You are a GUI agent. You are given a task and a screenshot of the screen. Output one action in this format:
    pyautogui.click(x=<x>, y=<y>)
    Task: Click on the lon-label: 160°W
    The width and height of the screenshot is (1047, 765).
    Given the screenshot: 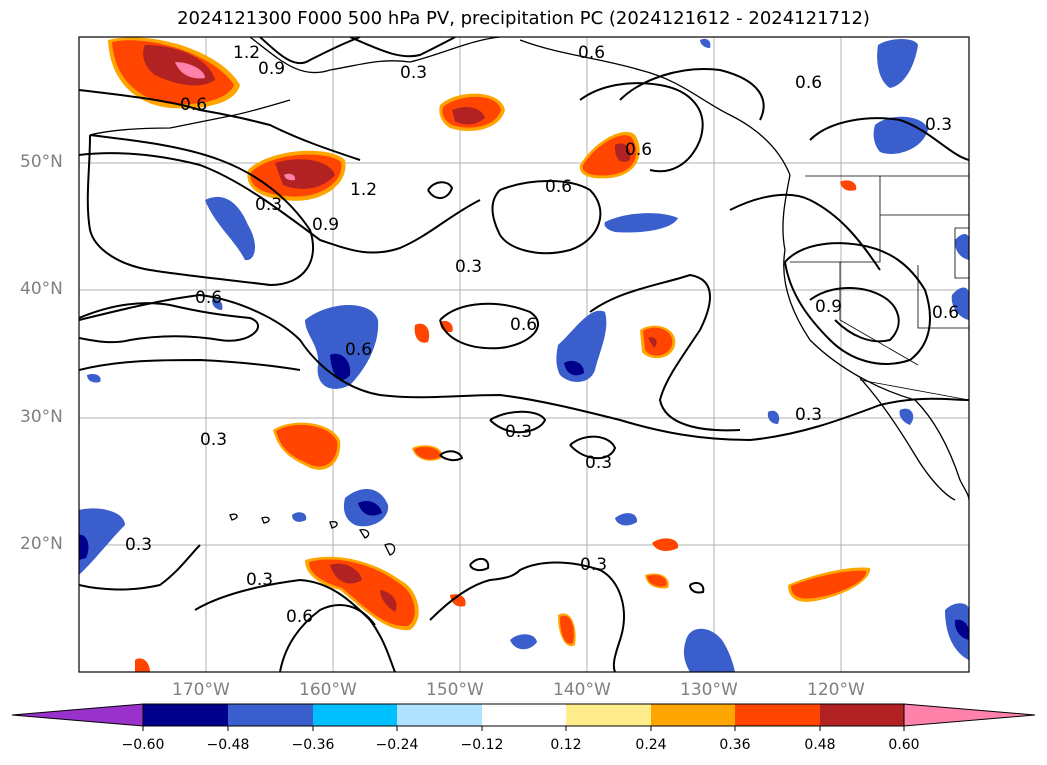 What is the action you would take?
    pyautogui.click(x=328, y=690)
    